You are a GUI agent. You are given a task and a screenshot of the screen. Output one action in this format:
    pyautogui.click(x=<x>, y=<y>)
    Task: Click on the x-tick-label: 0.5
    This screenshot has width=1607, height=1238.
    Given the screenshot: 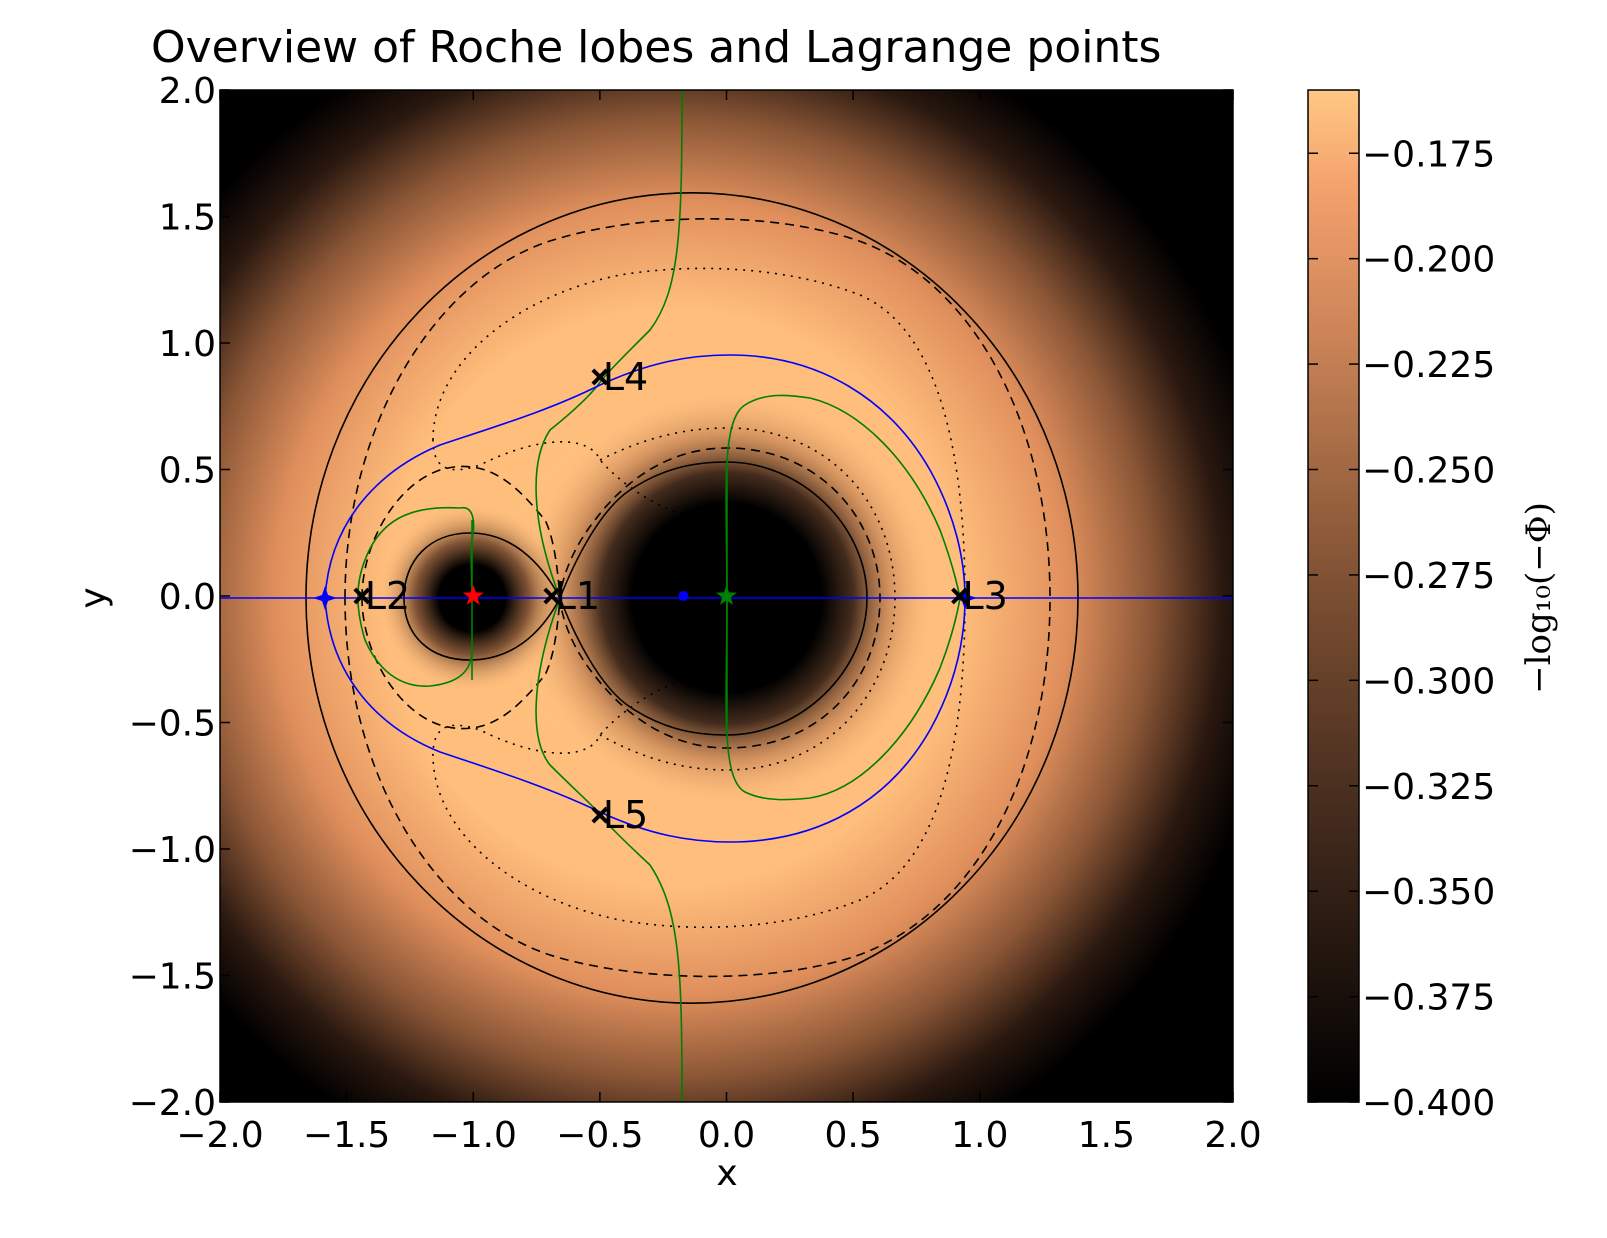 What is the action you would take?
    pyautogui.click(x=852, y=1135)
    